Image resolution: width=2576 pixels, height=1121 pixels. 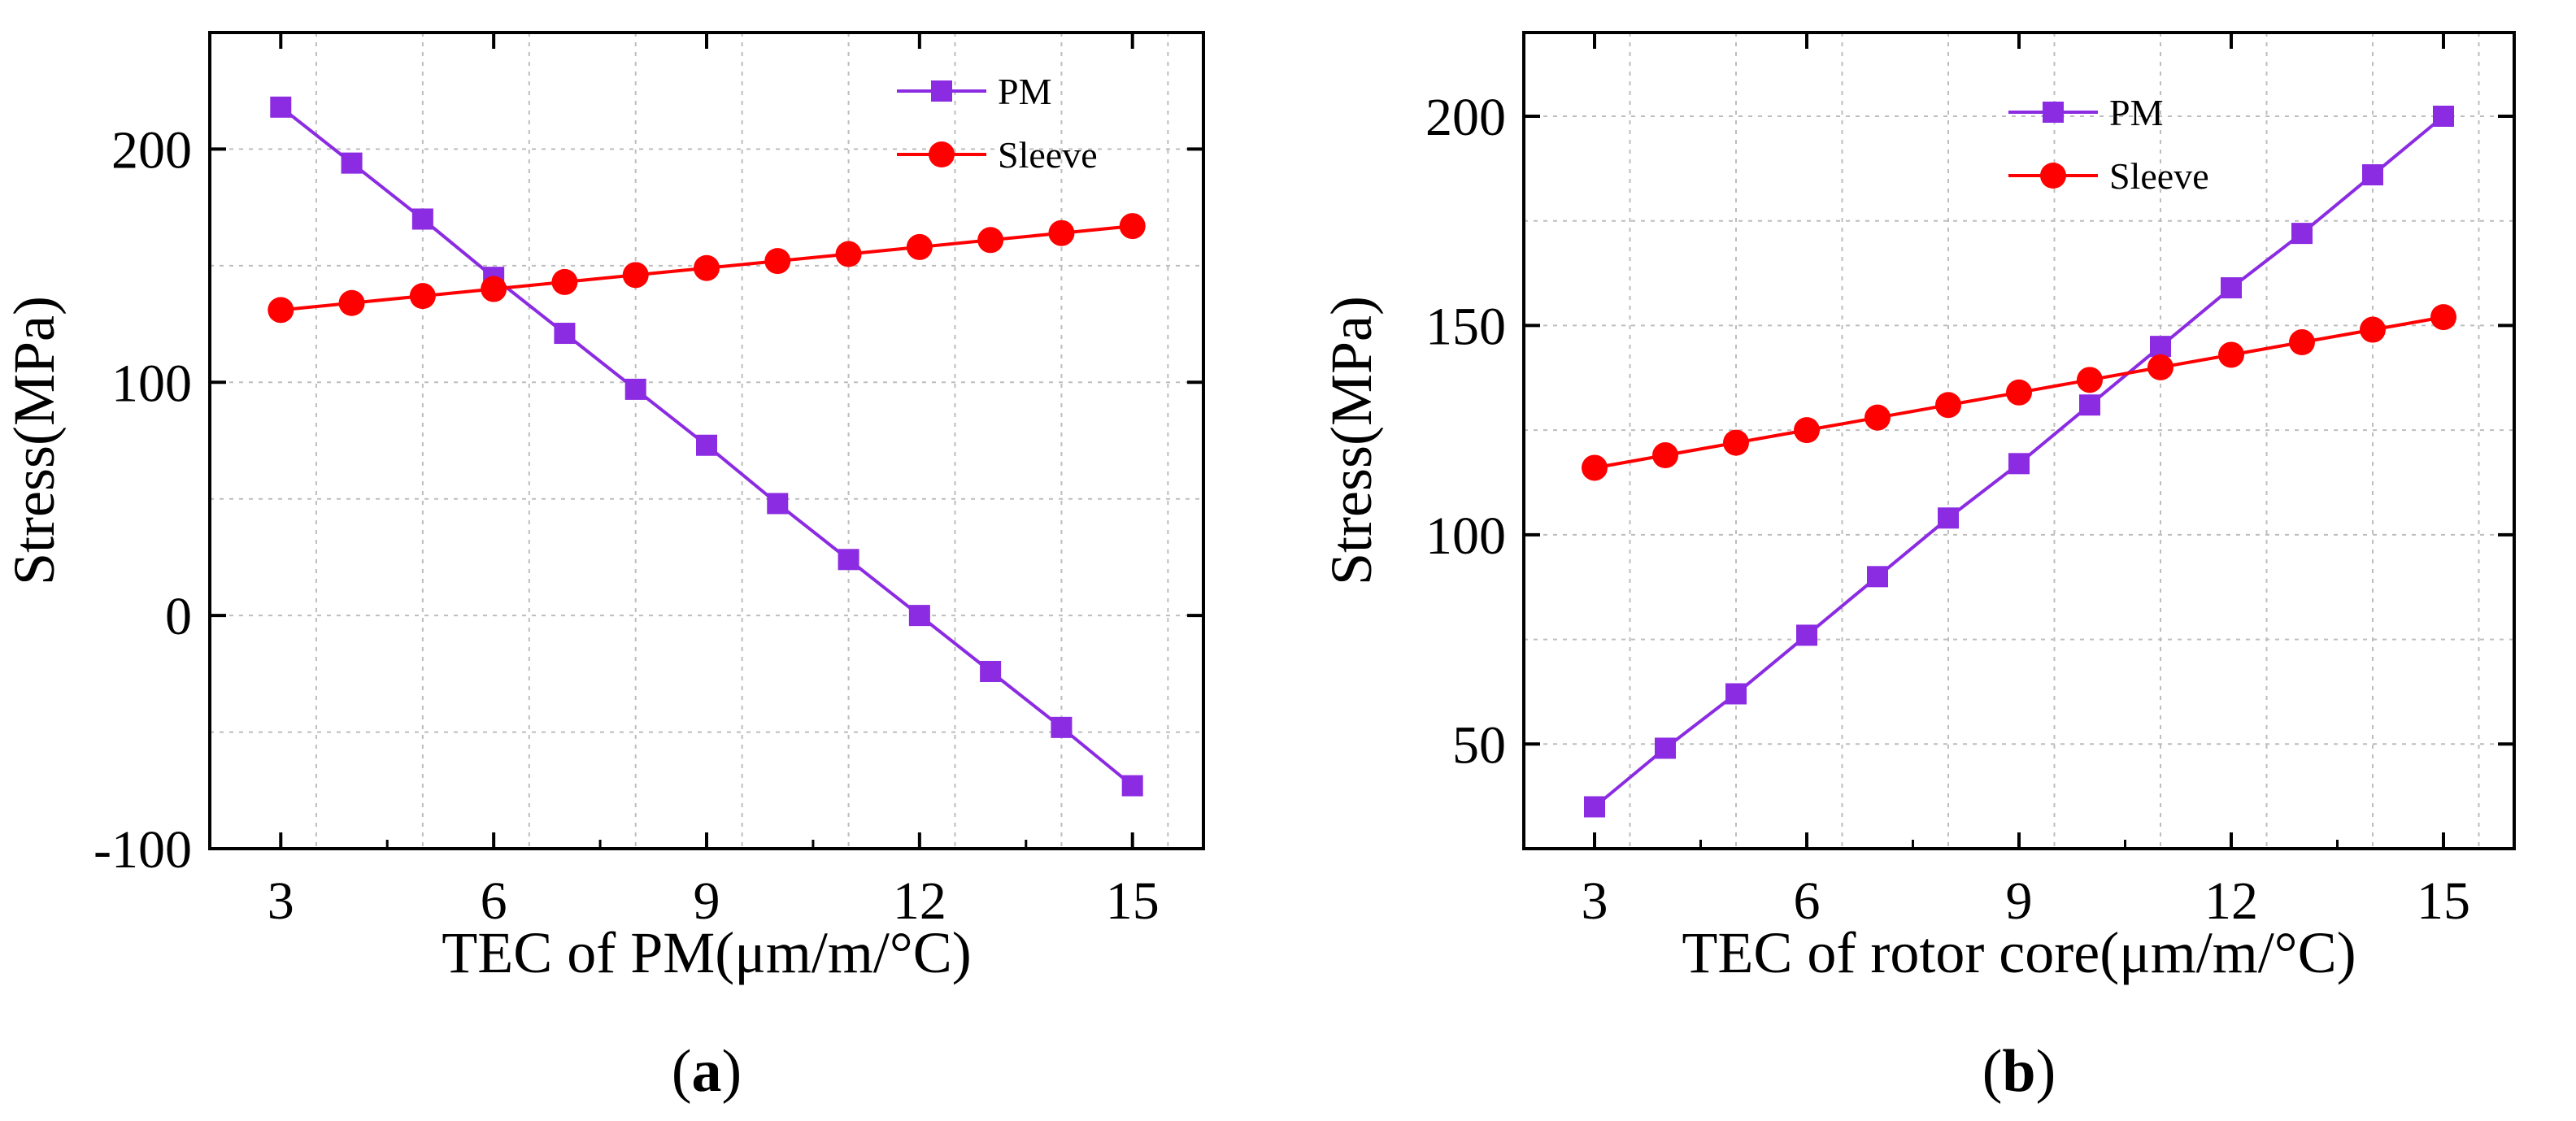 What do you see at coordinates (1466, 326) in the screenshot?
I see `y-tick-label: 150` at bounding box center [1466, 326].